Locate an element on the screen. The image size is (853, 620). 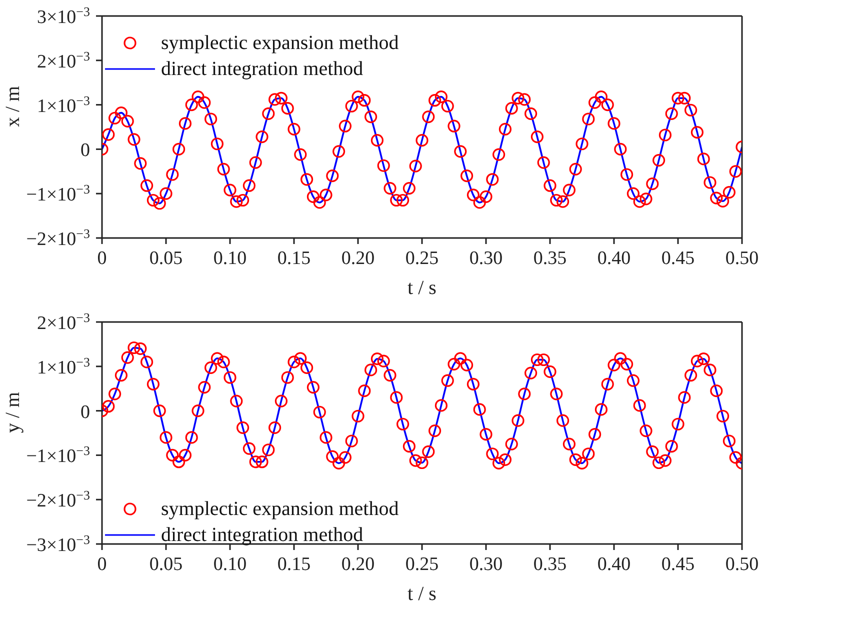
y-tick-label: −3×10$^{−3}$ is located at coordinates (58, 544).